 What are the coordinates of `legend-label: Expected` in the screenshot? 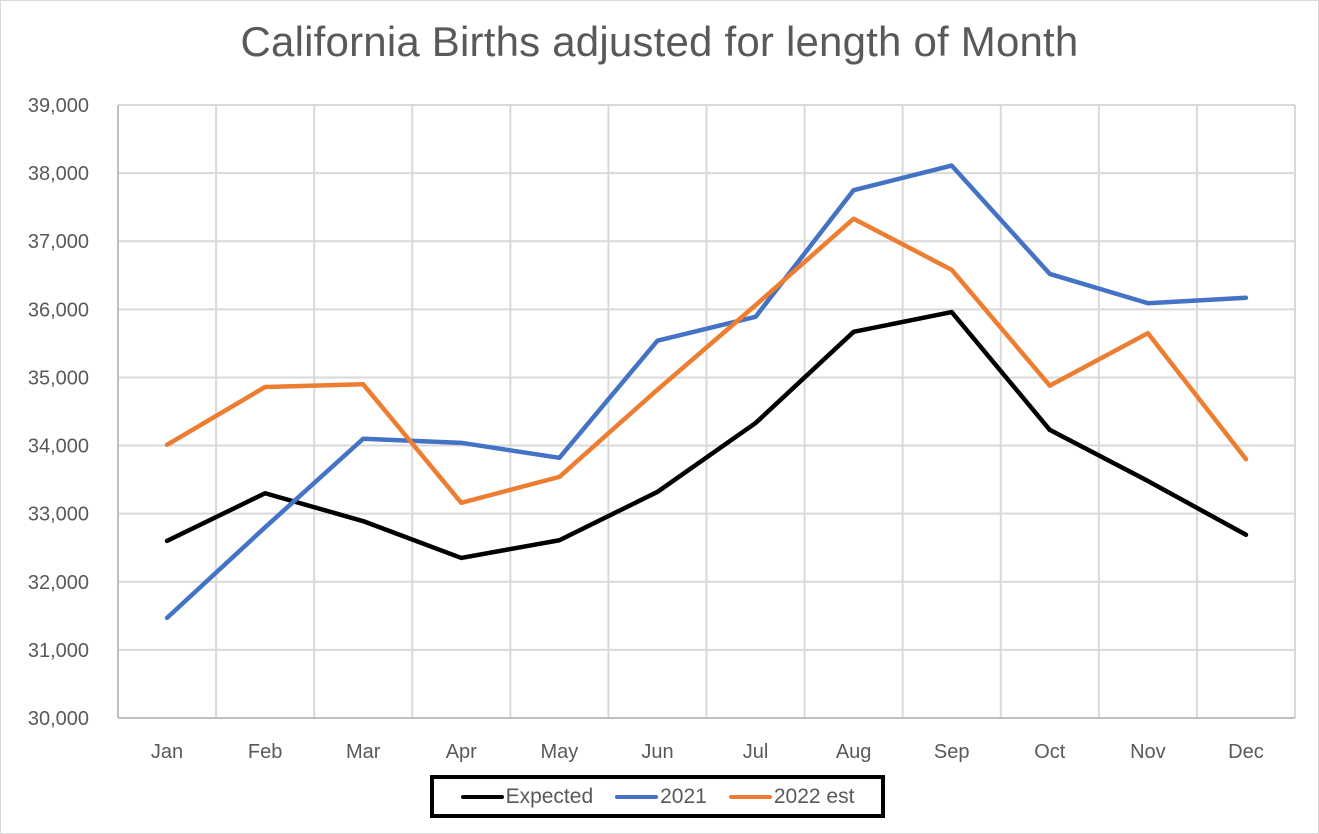 It's located at (549, 796).